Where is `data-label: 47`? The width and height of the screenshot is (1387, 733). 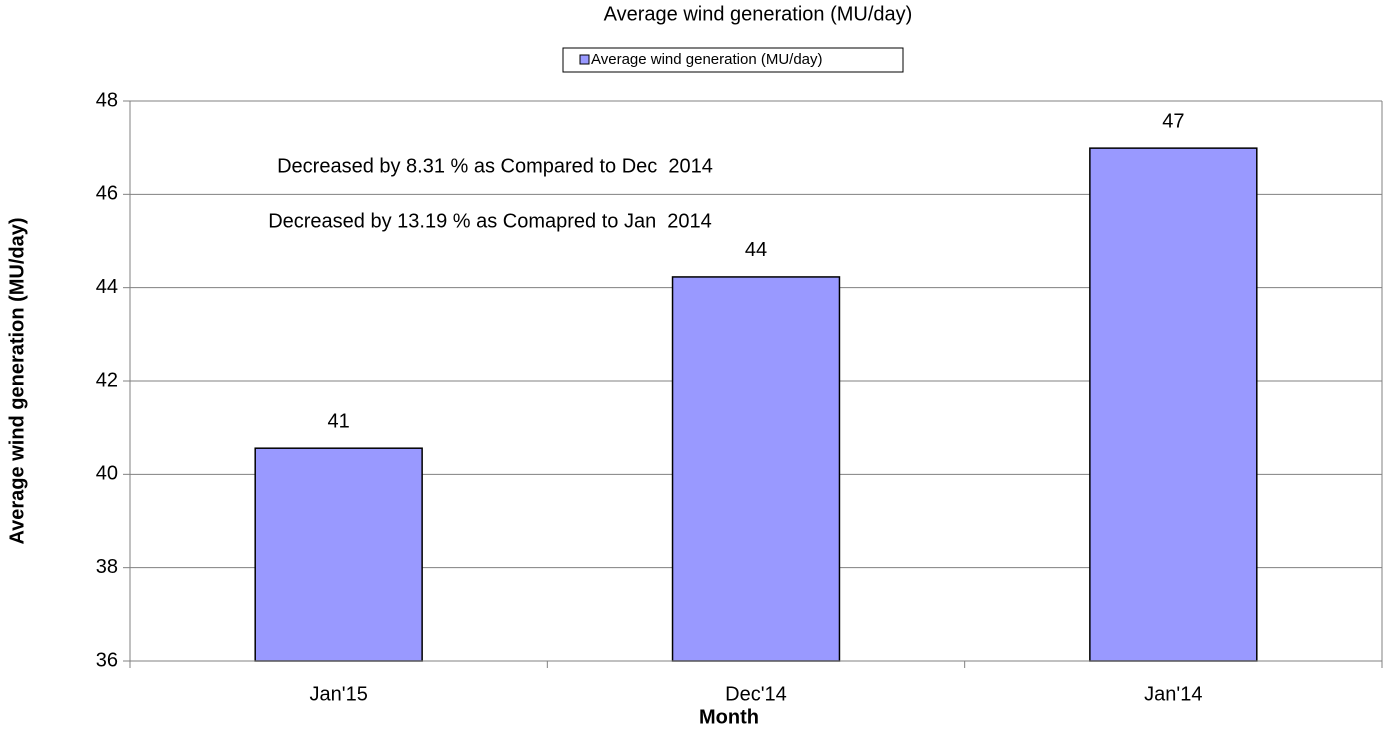 data-label: 47 is located at coordinates (1173, 121).